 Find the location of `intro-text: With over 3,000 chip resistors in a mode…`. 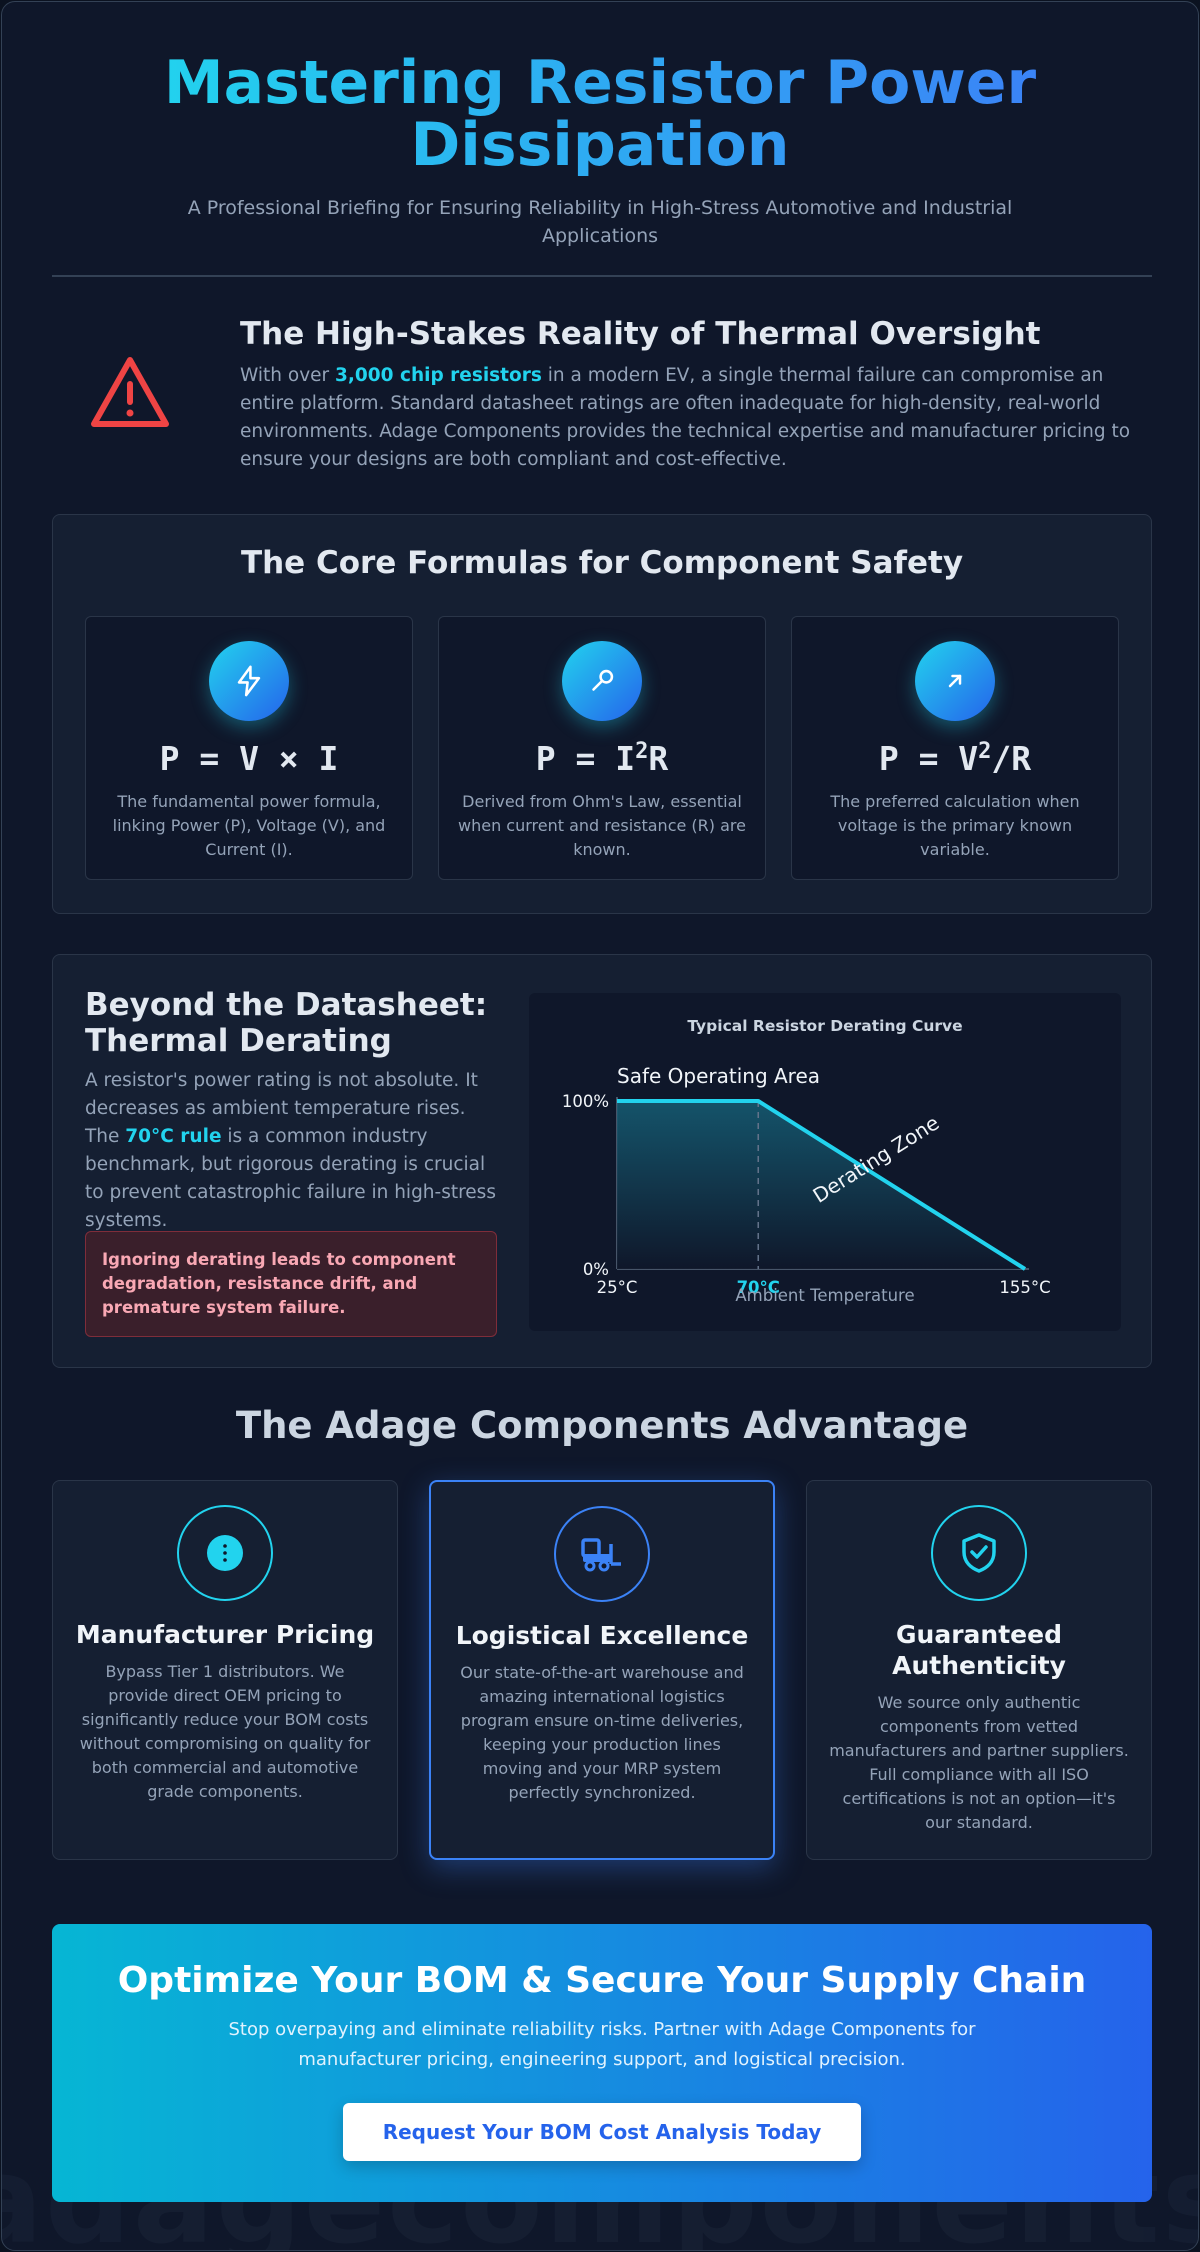

intro-text: With over 3,000 chip resistors in a mode… is located at coordinates (692, 418).